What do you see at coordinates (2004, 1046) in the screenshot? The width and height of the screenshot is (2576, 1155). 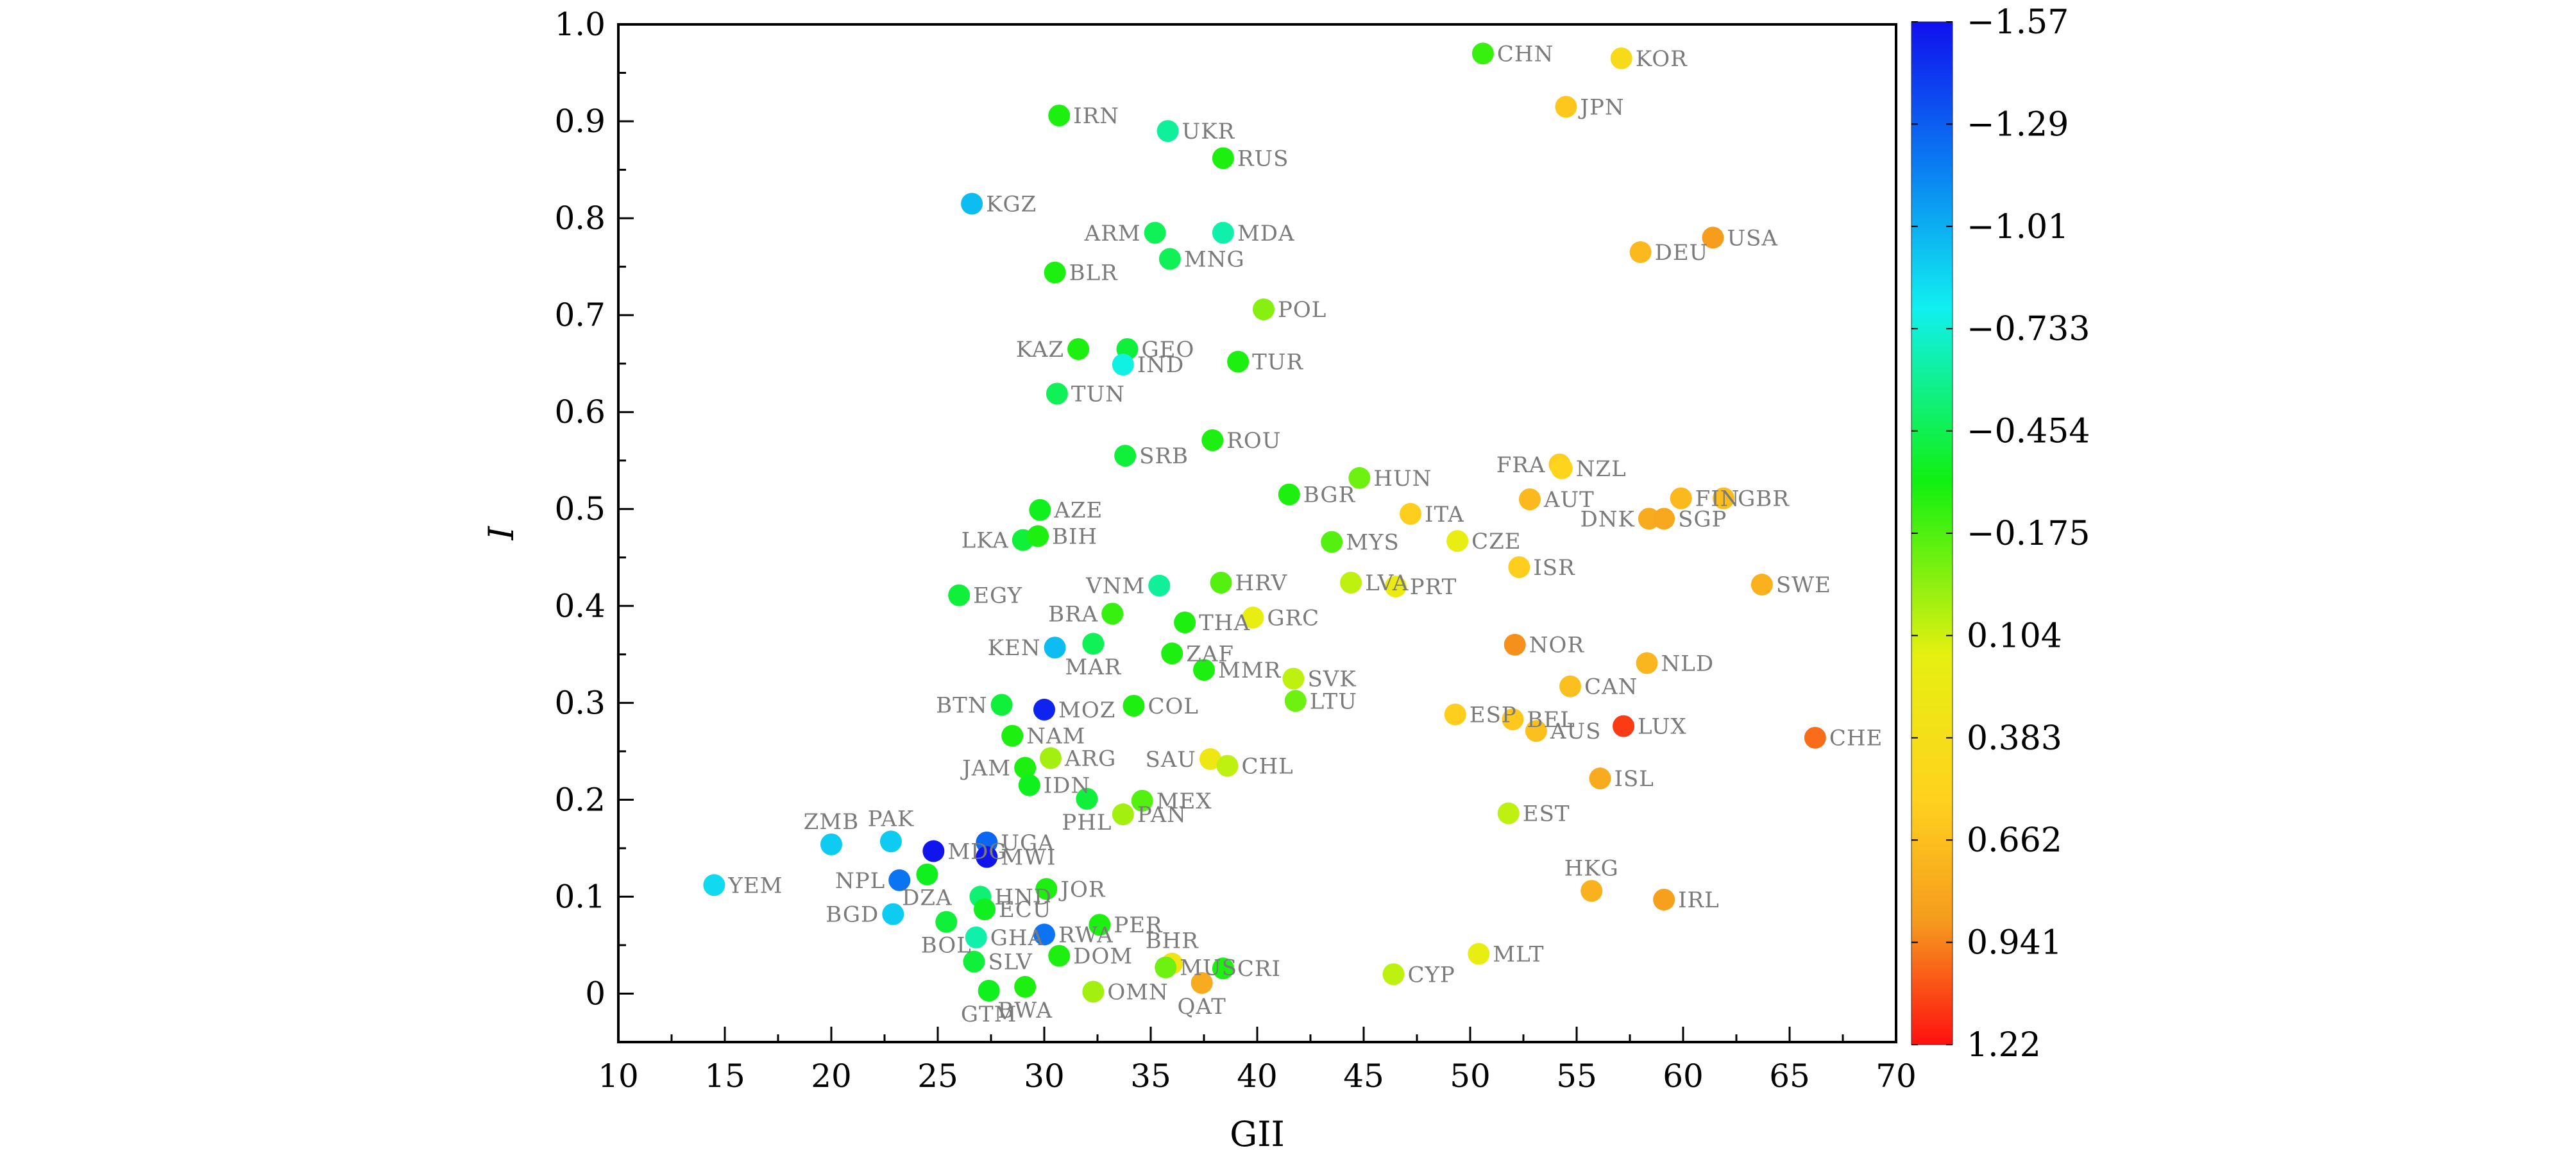 I see `colorbar-tick-label: 1.22` at bounding box center [2004, 1046].